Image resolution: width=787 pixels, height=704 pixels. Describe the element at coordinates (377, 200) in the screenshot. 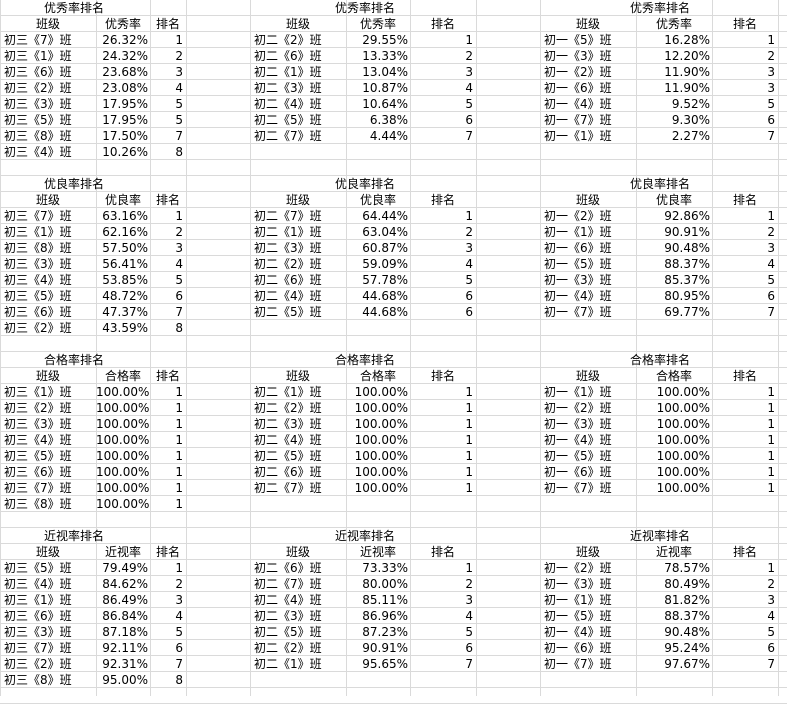

I see `column-header-rate: 优良率` at that location.